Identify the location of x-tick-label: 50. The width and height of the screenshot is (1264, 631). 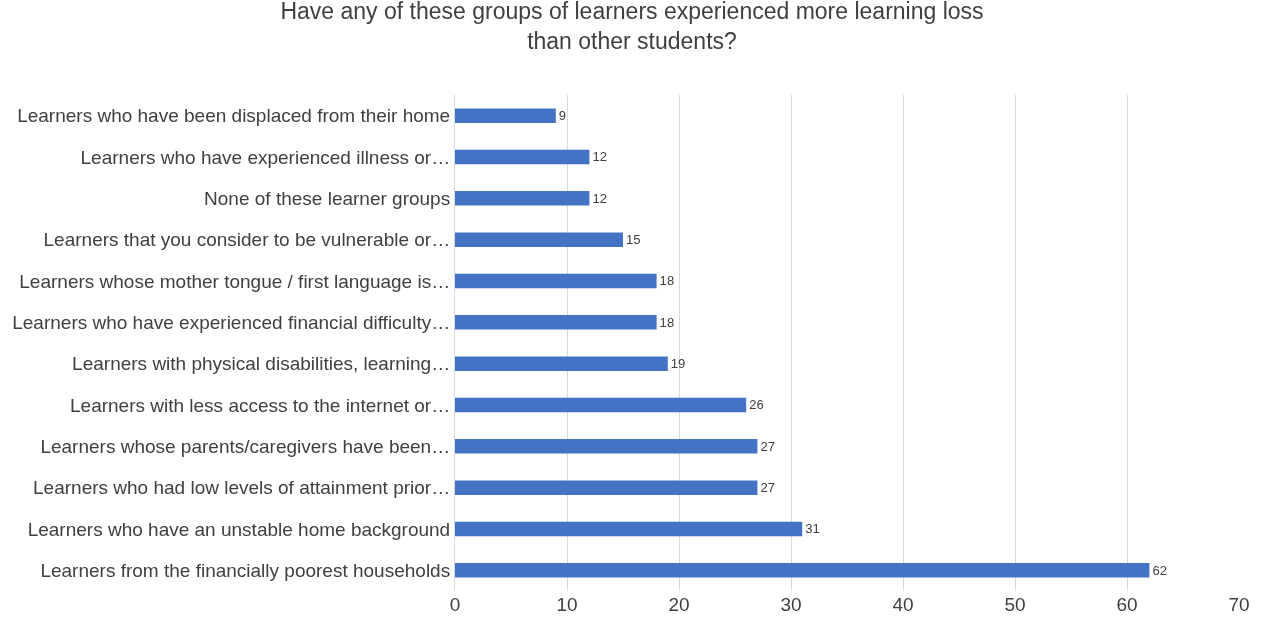
(1015, 604).